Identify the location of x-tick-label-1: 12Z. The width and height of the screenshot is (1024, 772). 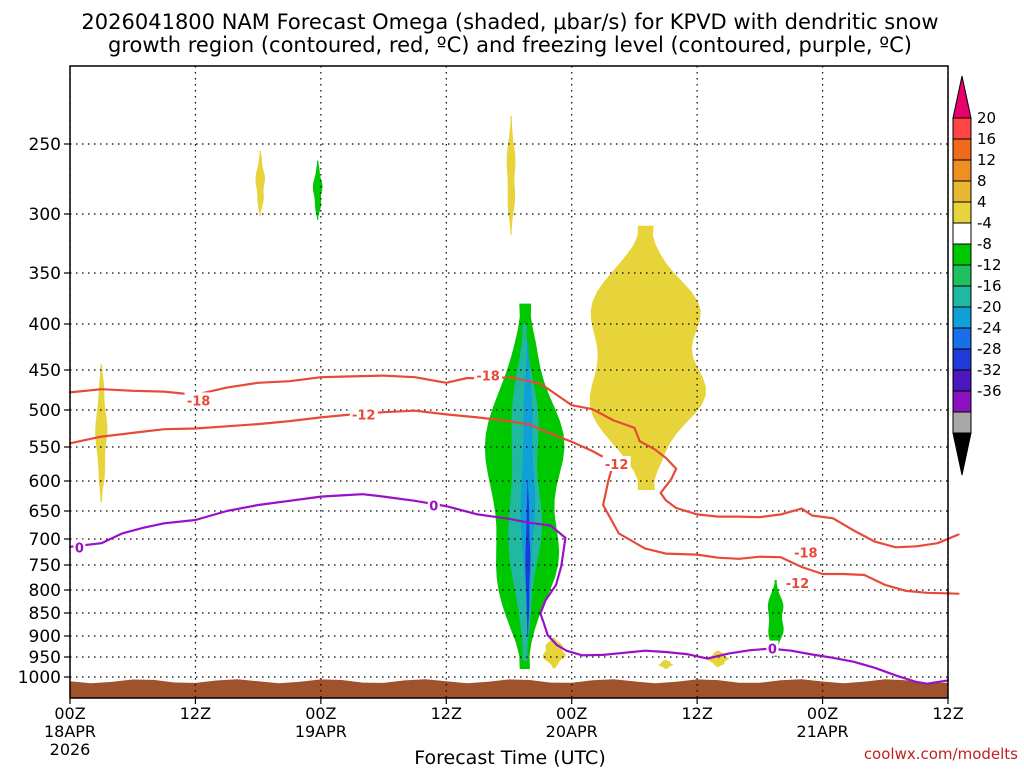
(195, 713).